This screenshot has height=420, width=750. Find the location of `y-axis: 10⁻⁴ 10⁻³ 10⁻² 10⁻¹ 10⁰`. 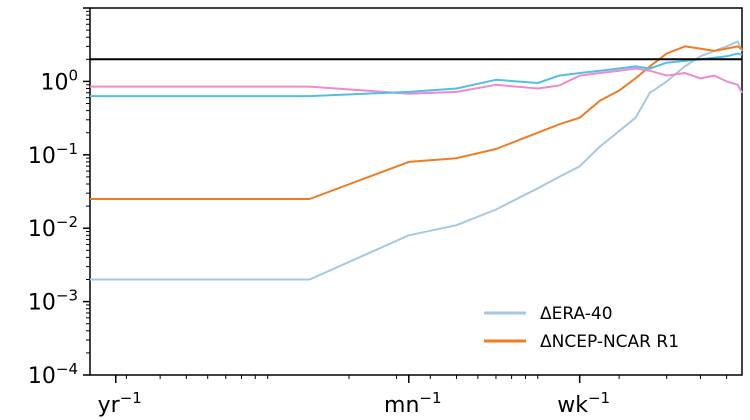

y-axis: 10⁻⁴ 10⁻³ 10⁻² 10⁻¹ 10⁰ is located at coordinates (59, 198).